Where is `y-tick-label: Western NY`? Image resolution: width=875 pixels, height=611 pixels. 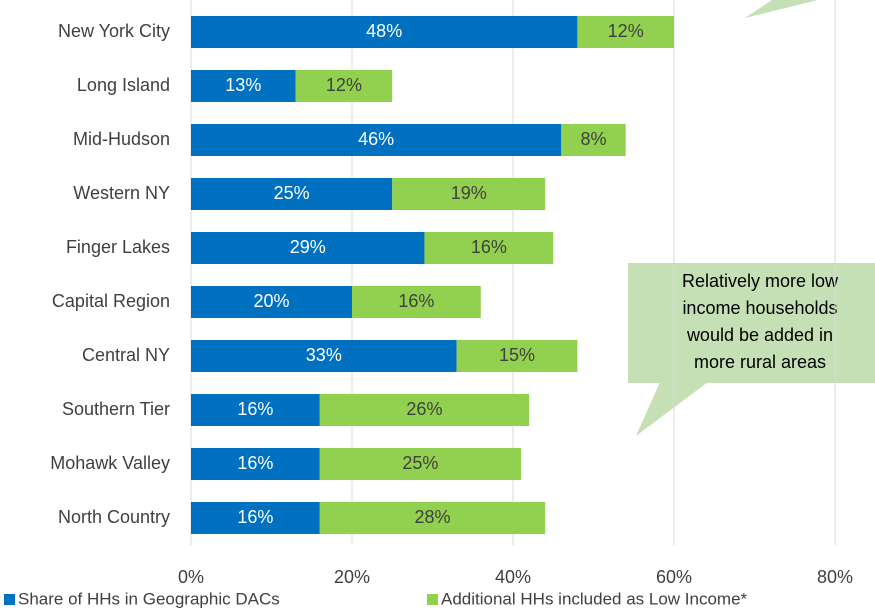 y-tick-label: Western NY is located at coordinates (121, 193).